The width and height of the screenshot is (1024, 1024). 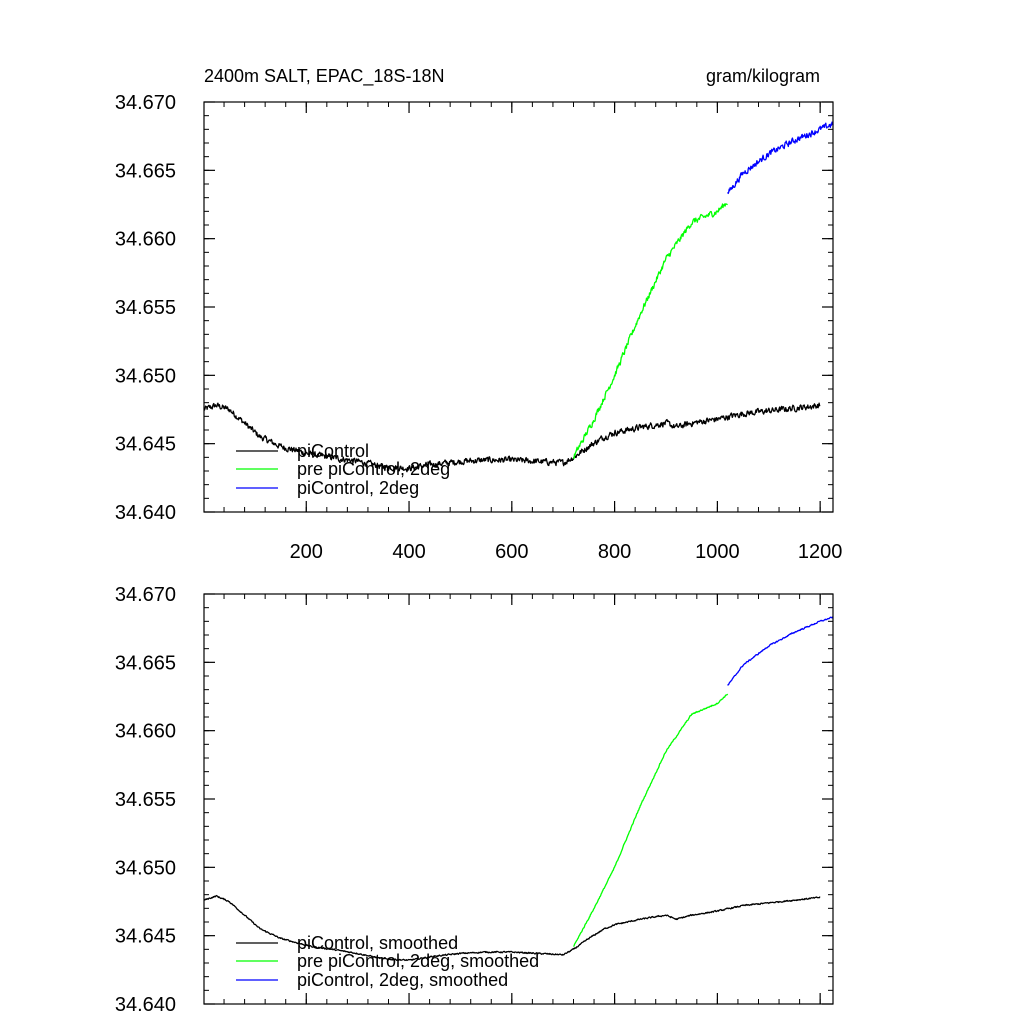 What do you see at coordinates (614, 552) in the screenshot?
I see `x-tick-label: 800` at bounding box center [614, 552].